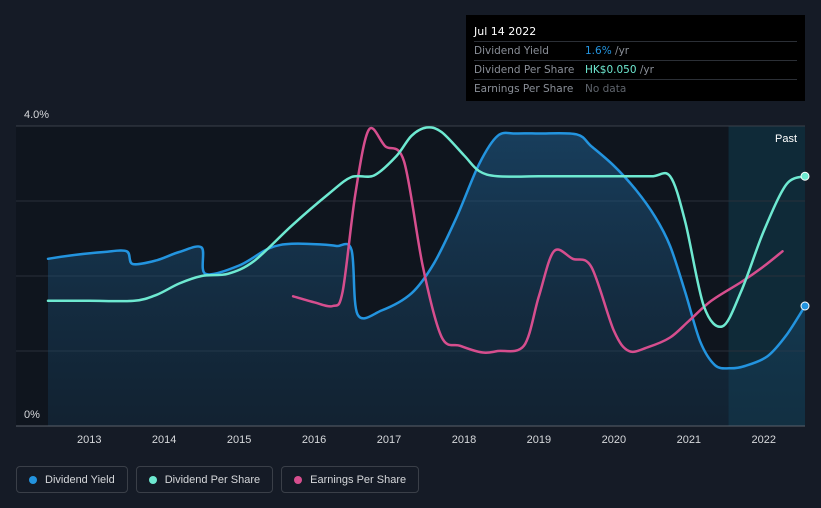 This screenshot has height=508, width=821. Describe the element at coordinates (524, 70) in the screenshot. I see `tooltip-label: Dividend Per Share` at that location.